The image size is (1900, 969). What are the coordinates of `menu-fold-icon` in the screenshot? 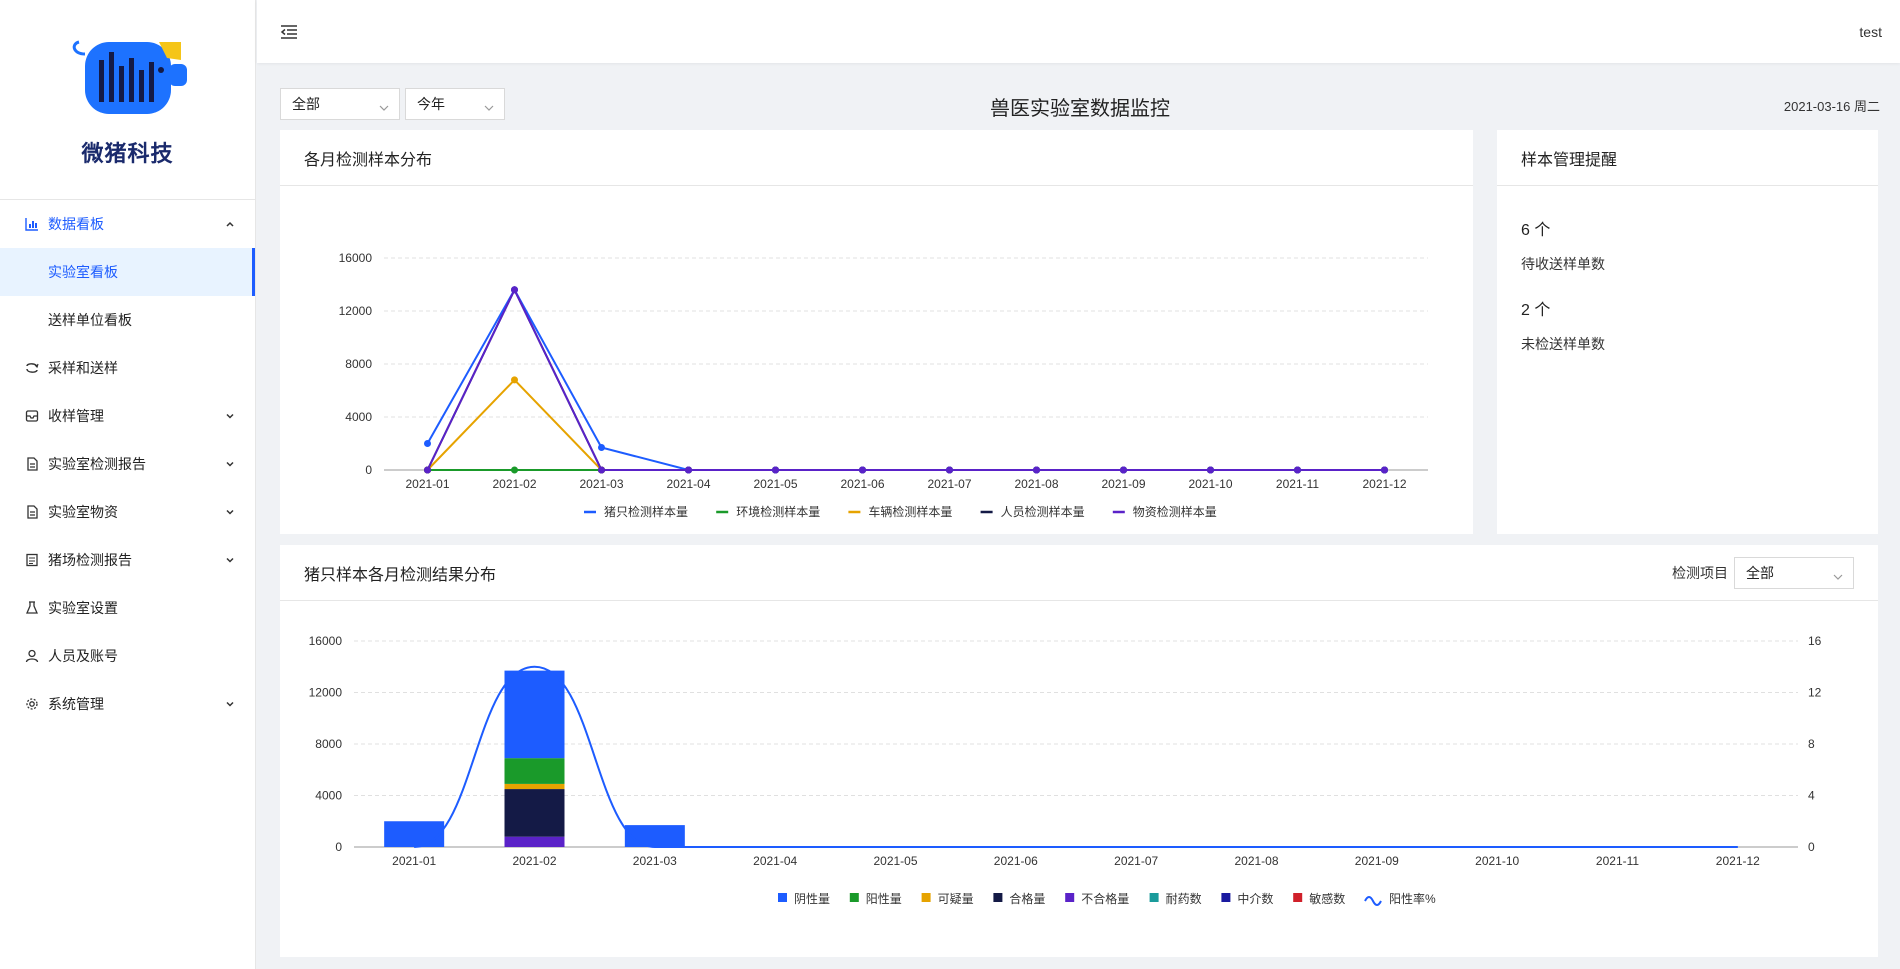 It's located at (289, 32).